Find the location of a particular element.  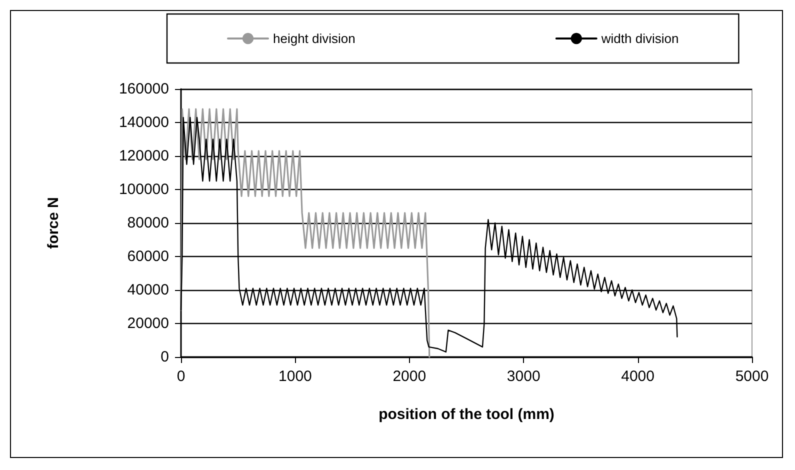

x-axis-title: position of the tool (mm) is located at coordinates (466, 414).